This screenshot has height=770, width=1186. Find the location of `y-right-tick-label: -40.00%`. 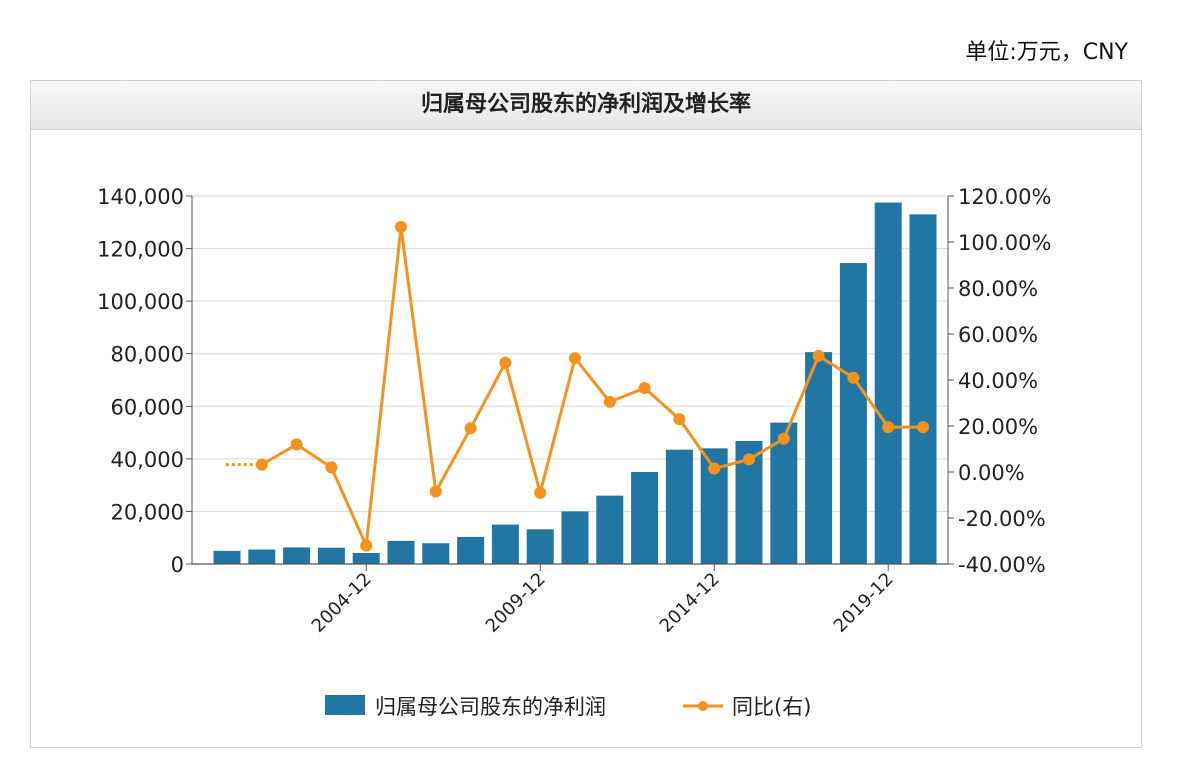

y-right-tick-label: -40.00% is located at coordinates (1002, 565).